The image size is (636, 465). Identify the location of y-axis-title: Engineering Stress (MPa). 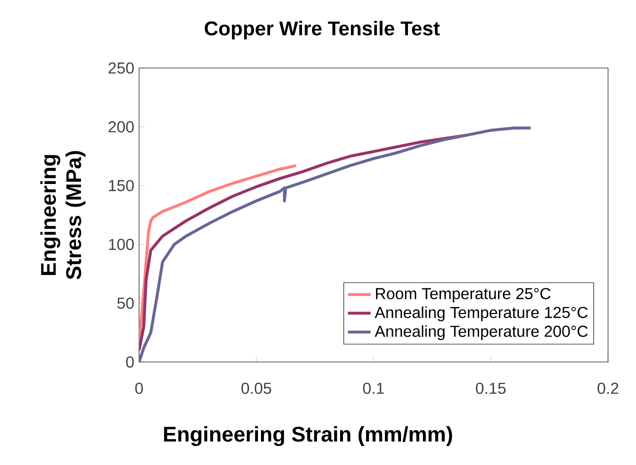
(63, 215).